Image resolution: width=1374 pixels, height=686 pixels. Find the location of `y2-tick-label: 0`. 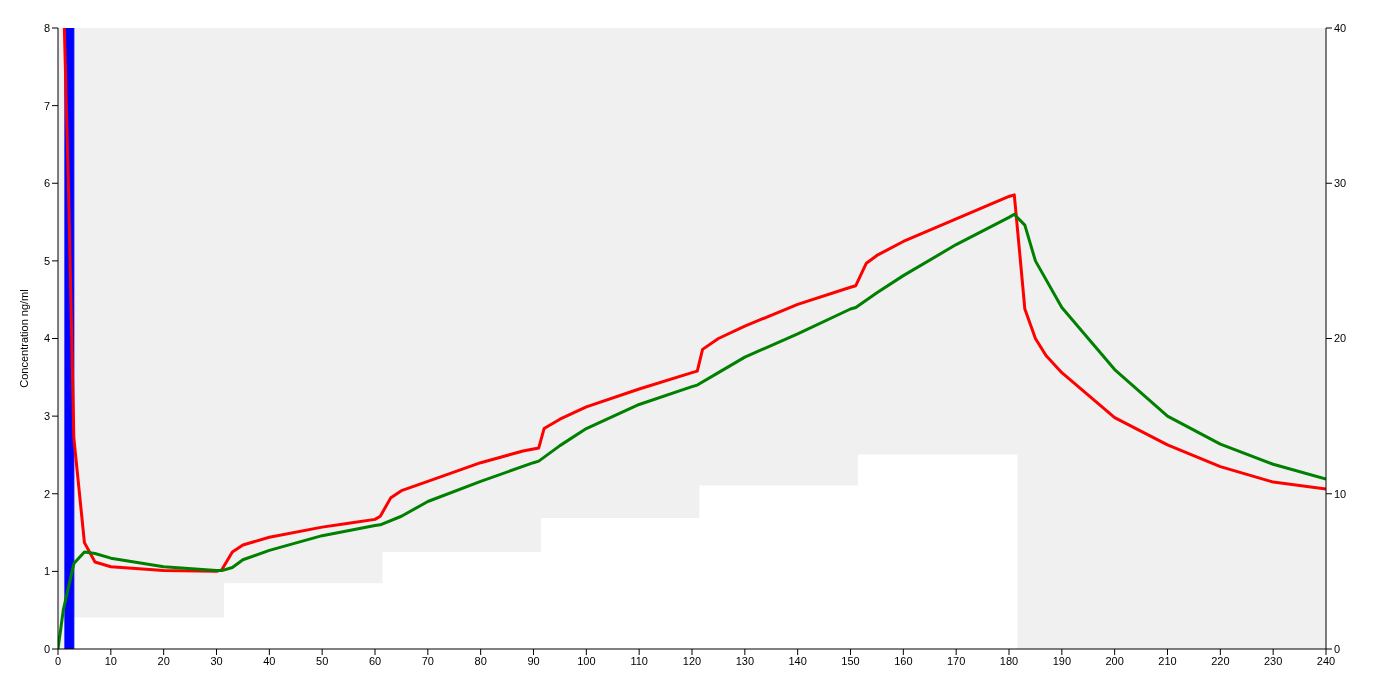

y2-tick-label: 0 is located at coordinates (1337, 648).